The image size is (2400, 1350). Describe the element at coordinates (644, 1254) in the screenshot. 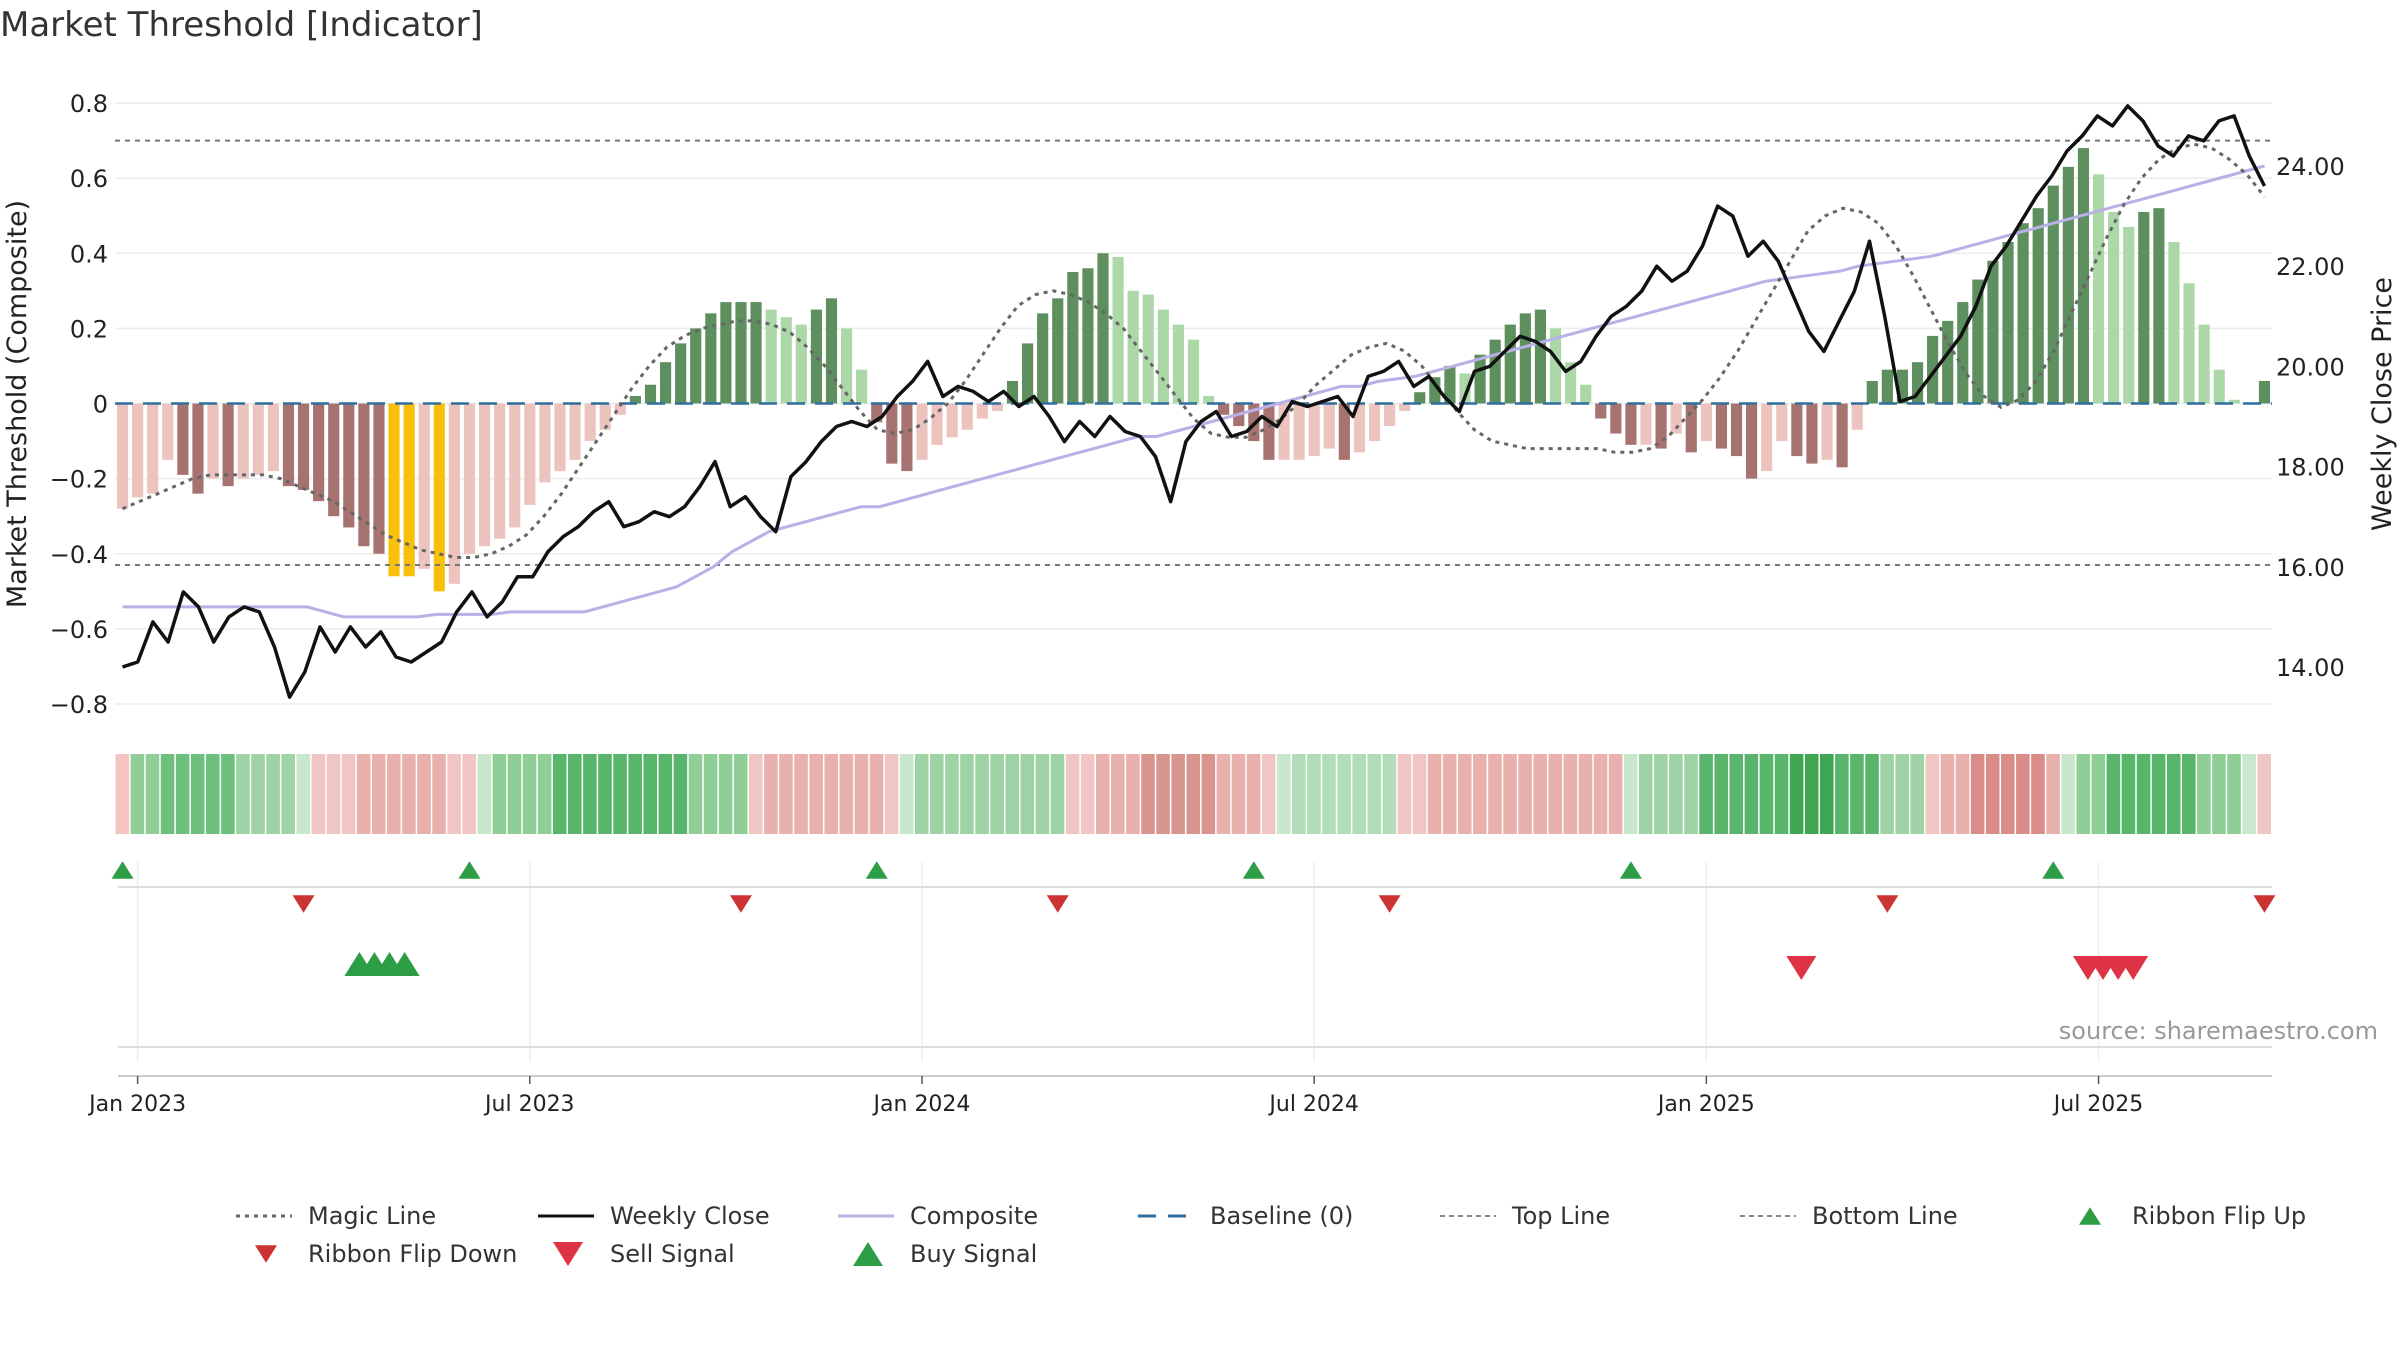

I see `legend-item: Sell Signal` at that location.